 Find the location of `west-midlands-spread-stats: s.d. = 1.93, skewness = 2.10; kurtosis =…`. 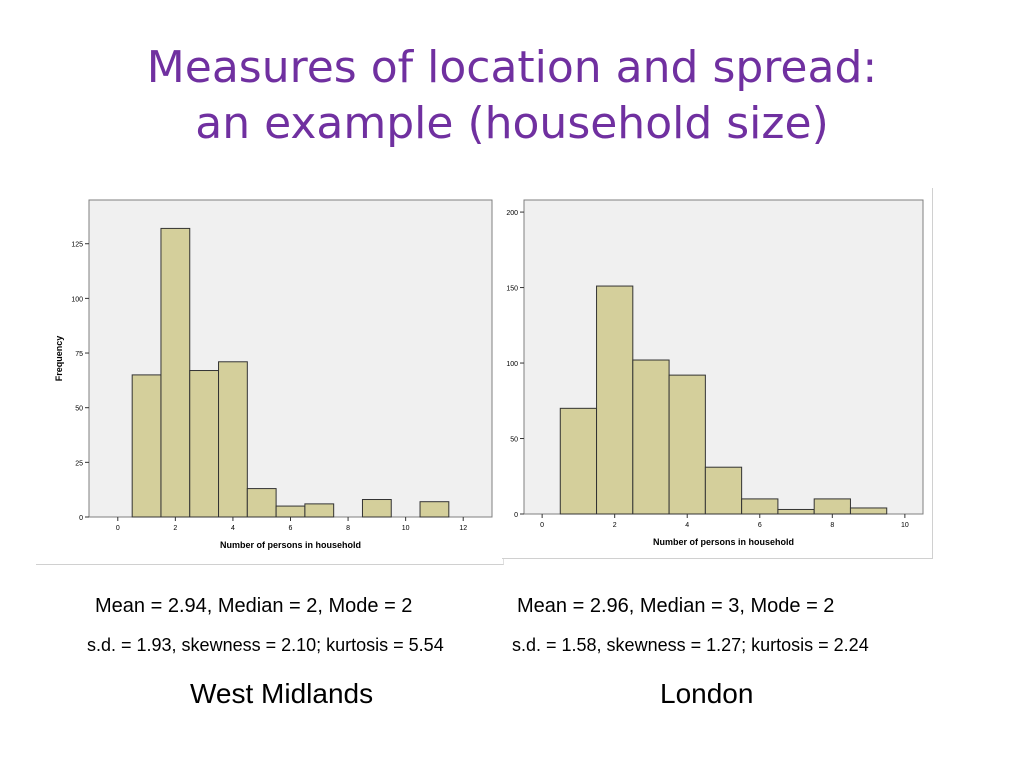

west-midlands-spread-stats: s.d. = 1.93, skewness = 2.10; kurtosis =… is located at coordinates (265, 645).